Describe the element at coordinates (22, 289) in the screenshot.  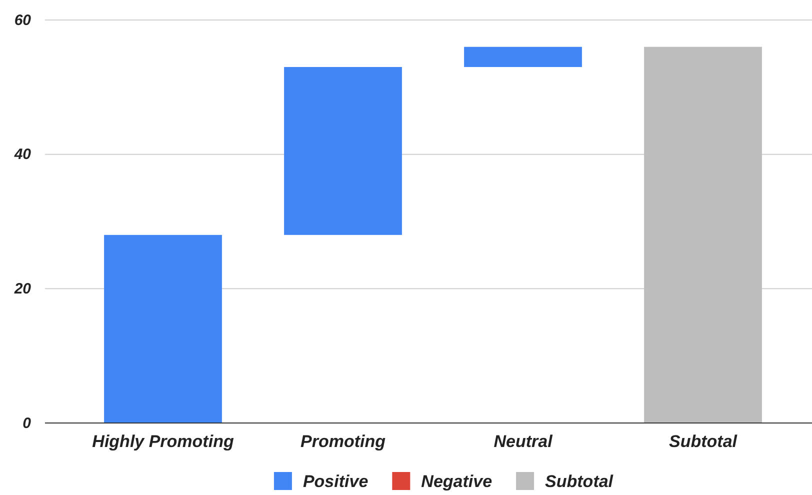
I see `y-tick-label: 20` at that location.